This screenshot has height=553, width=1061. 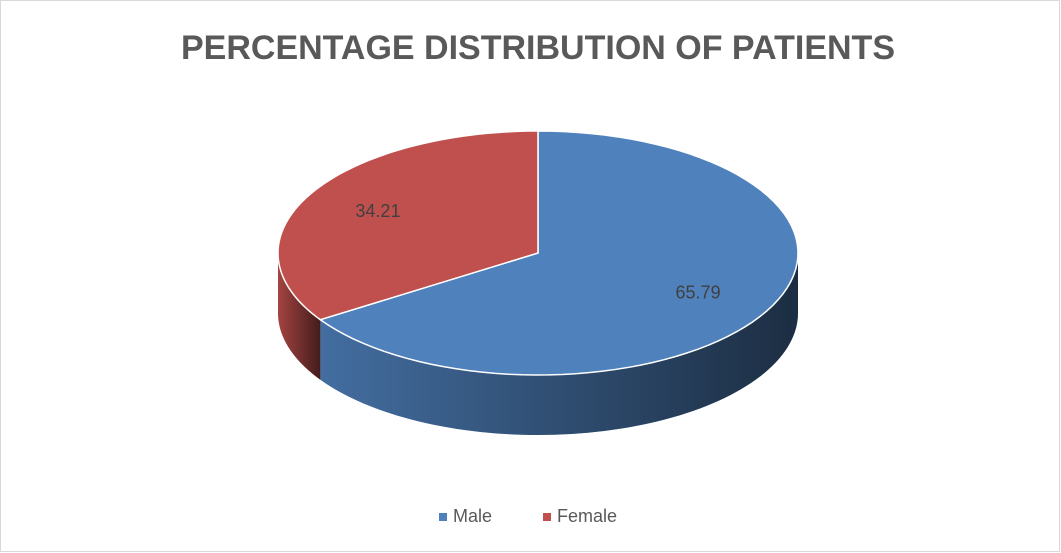 I want to click on legend-label: Male, so click(x=472, y=516).